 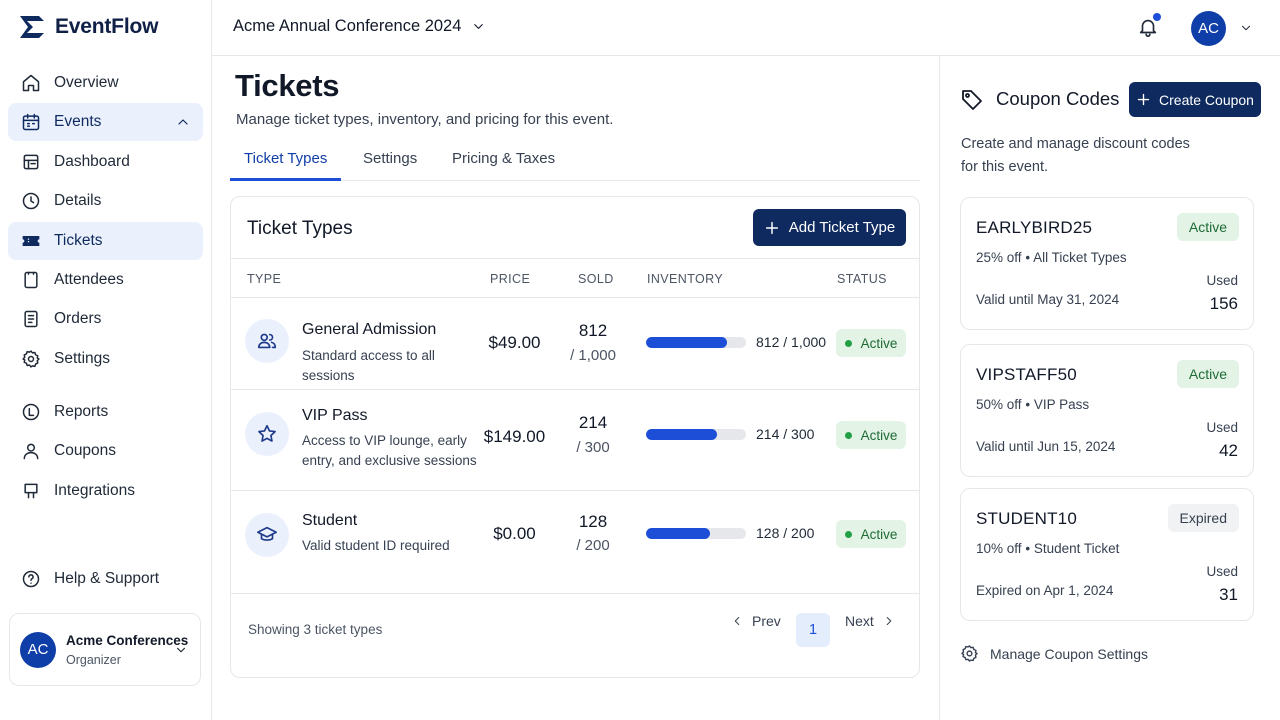 I want to click on coupon-validity: Valid until May 31, 2024, so click(x=1048, y=299).